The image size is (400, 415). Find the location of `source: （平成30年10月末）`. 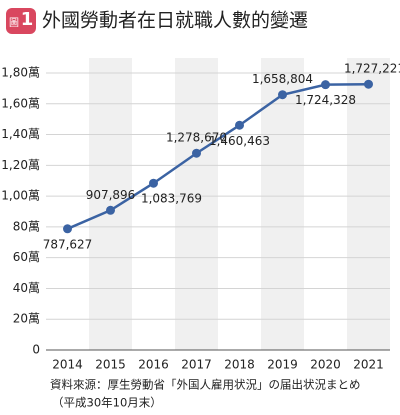

source: （平成30年10月末） is located at coordinates (107, 403).